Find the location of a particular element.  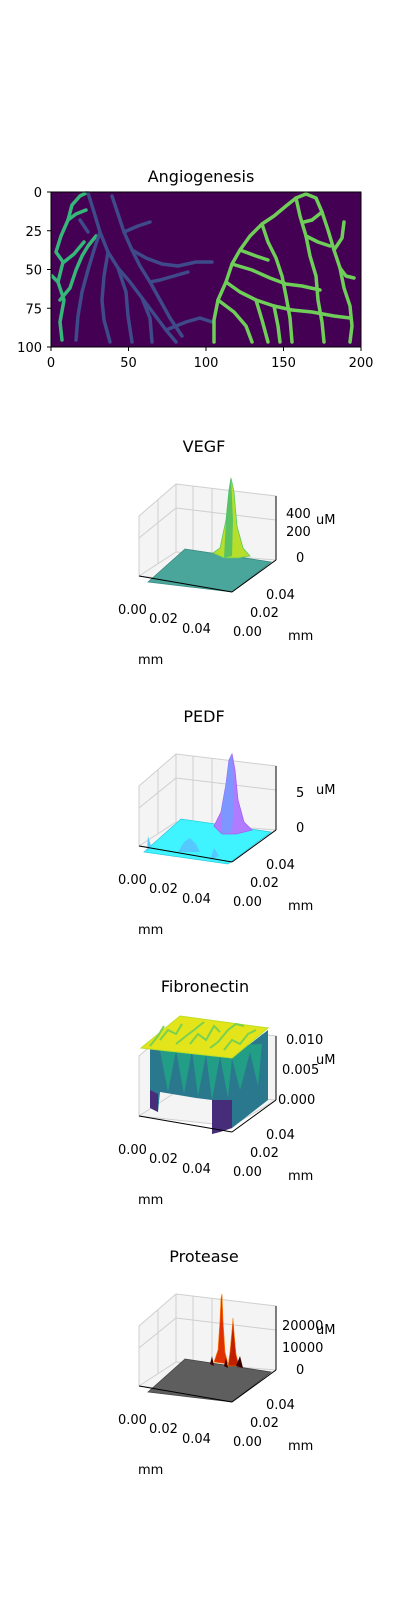

vegf-axes is located at coordinates (207, 544).